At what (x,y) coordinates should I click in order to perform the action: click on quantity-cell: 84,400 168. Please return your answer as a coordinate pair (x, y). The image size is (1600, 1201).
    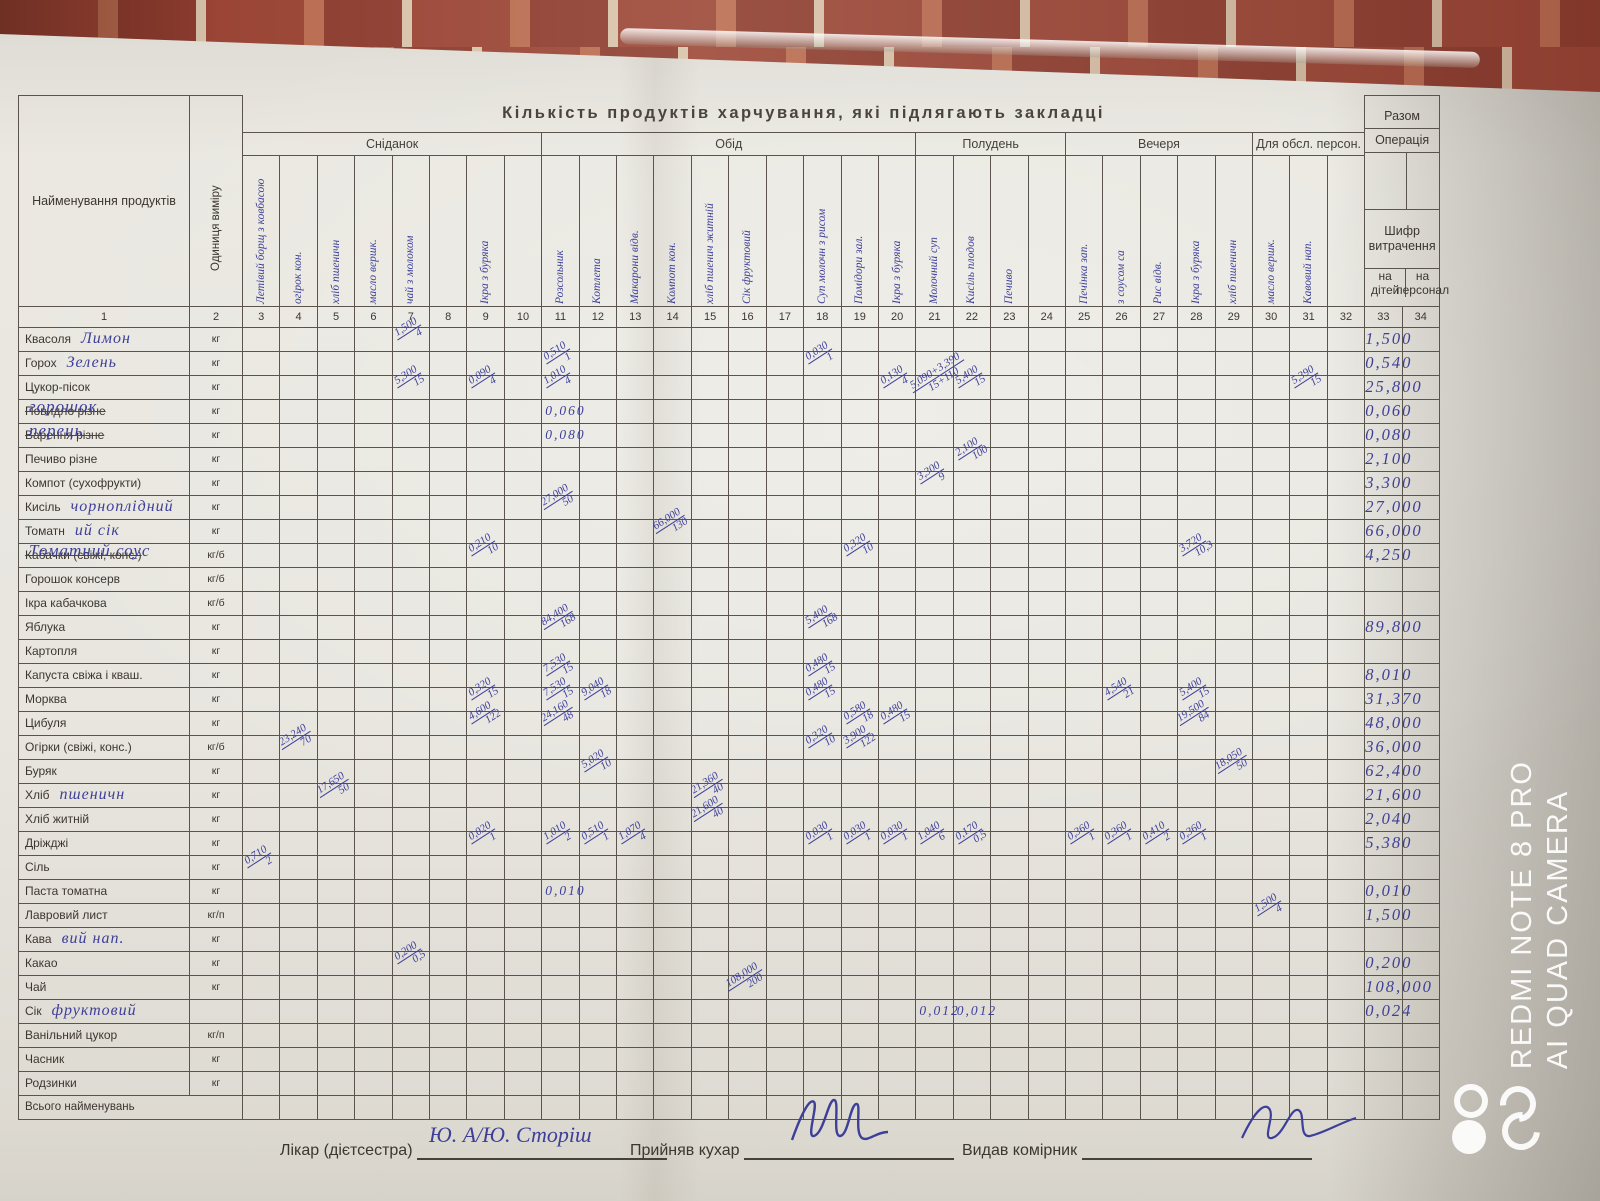
    Looking at the image, I should click on (558, 620).